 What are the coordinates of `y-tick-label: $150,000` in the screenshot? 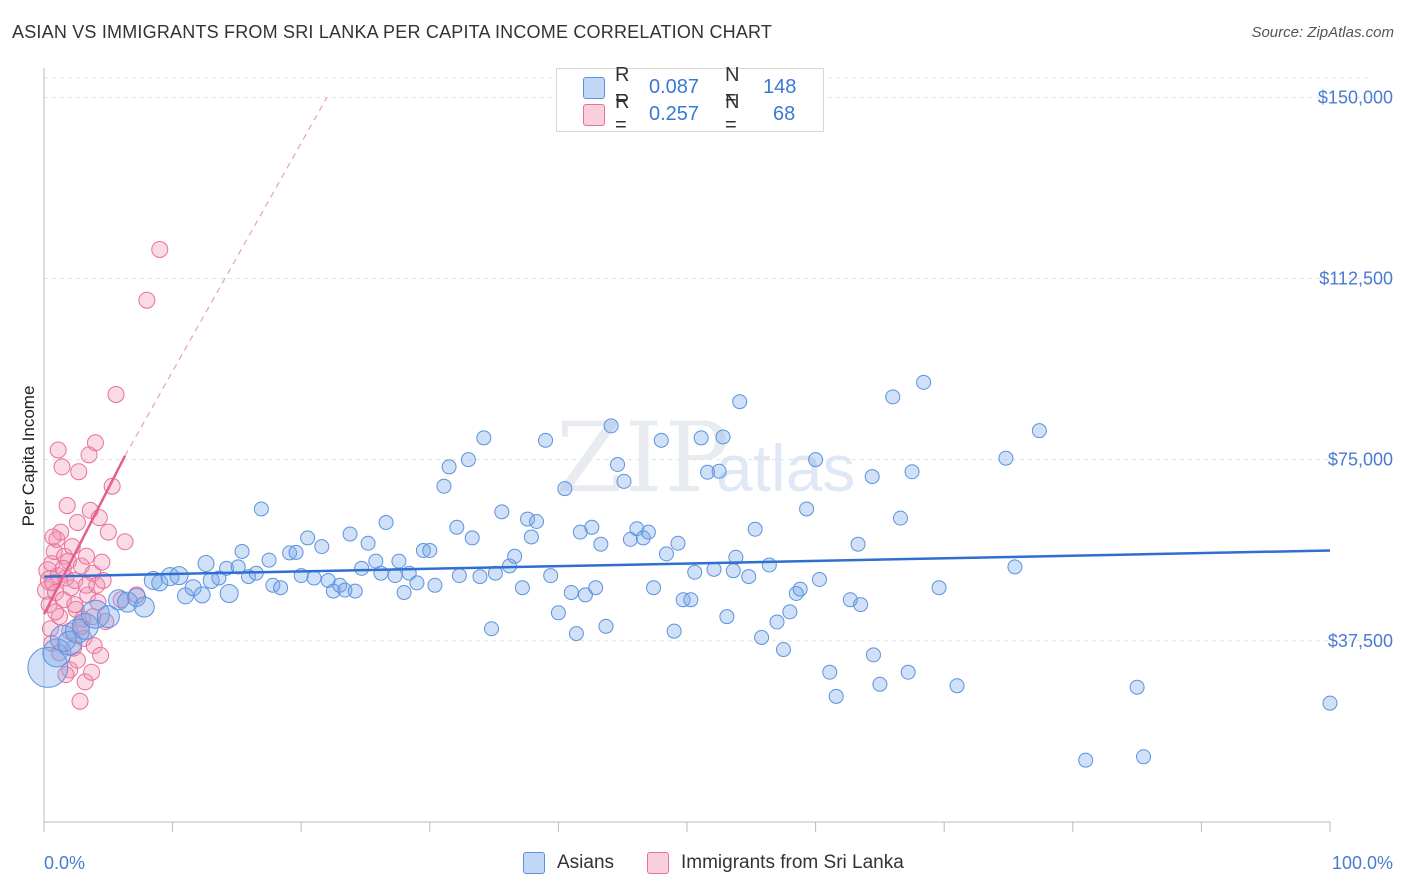 It's located at (1355, 97).